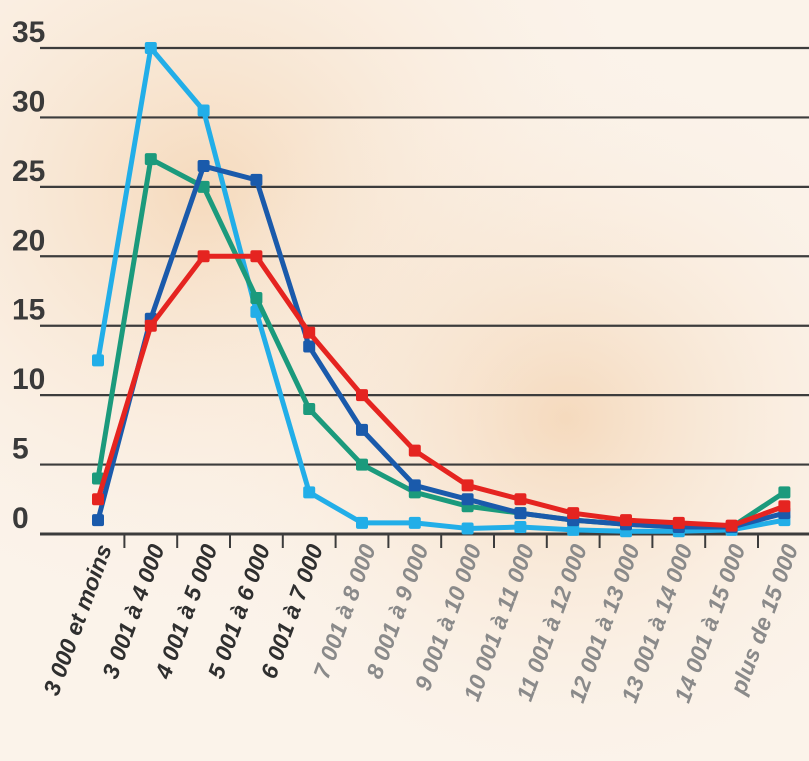  What do you see at coordinates (20, 518) in the screenshot?
I see `y-tick-label: 0` at bounding box center [20, 518].